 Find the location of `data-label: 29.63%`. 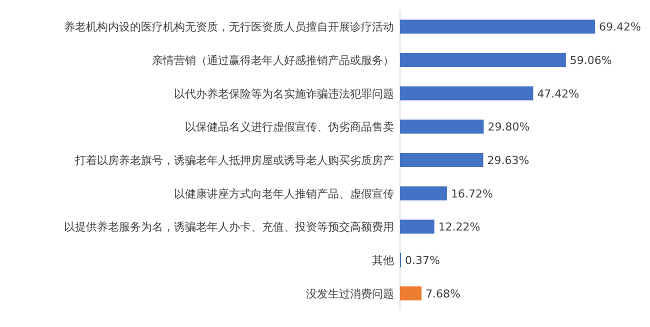

data-label: 29.63% is located at coordinates (508, 160).